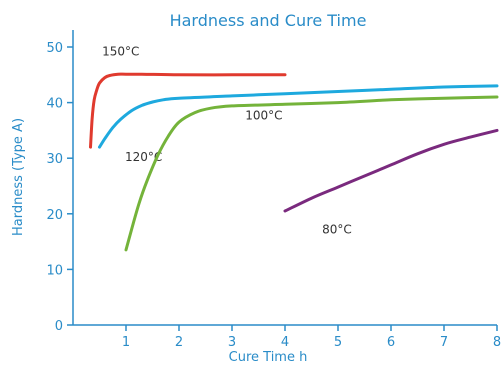  Describe the element at coordinates (497, 342) in the screenshot. I see `x-tick-label: 8` at that location.